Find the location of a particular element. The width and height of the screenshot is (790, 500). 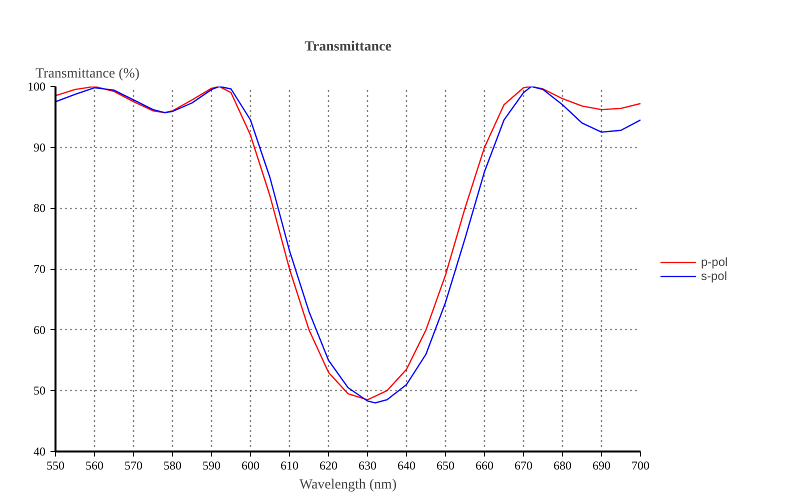

x-tick-label: 700 is located at coordinates (641, 465).